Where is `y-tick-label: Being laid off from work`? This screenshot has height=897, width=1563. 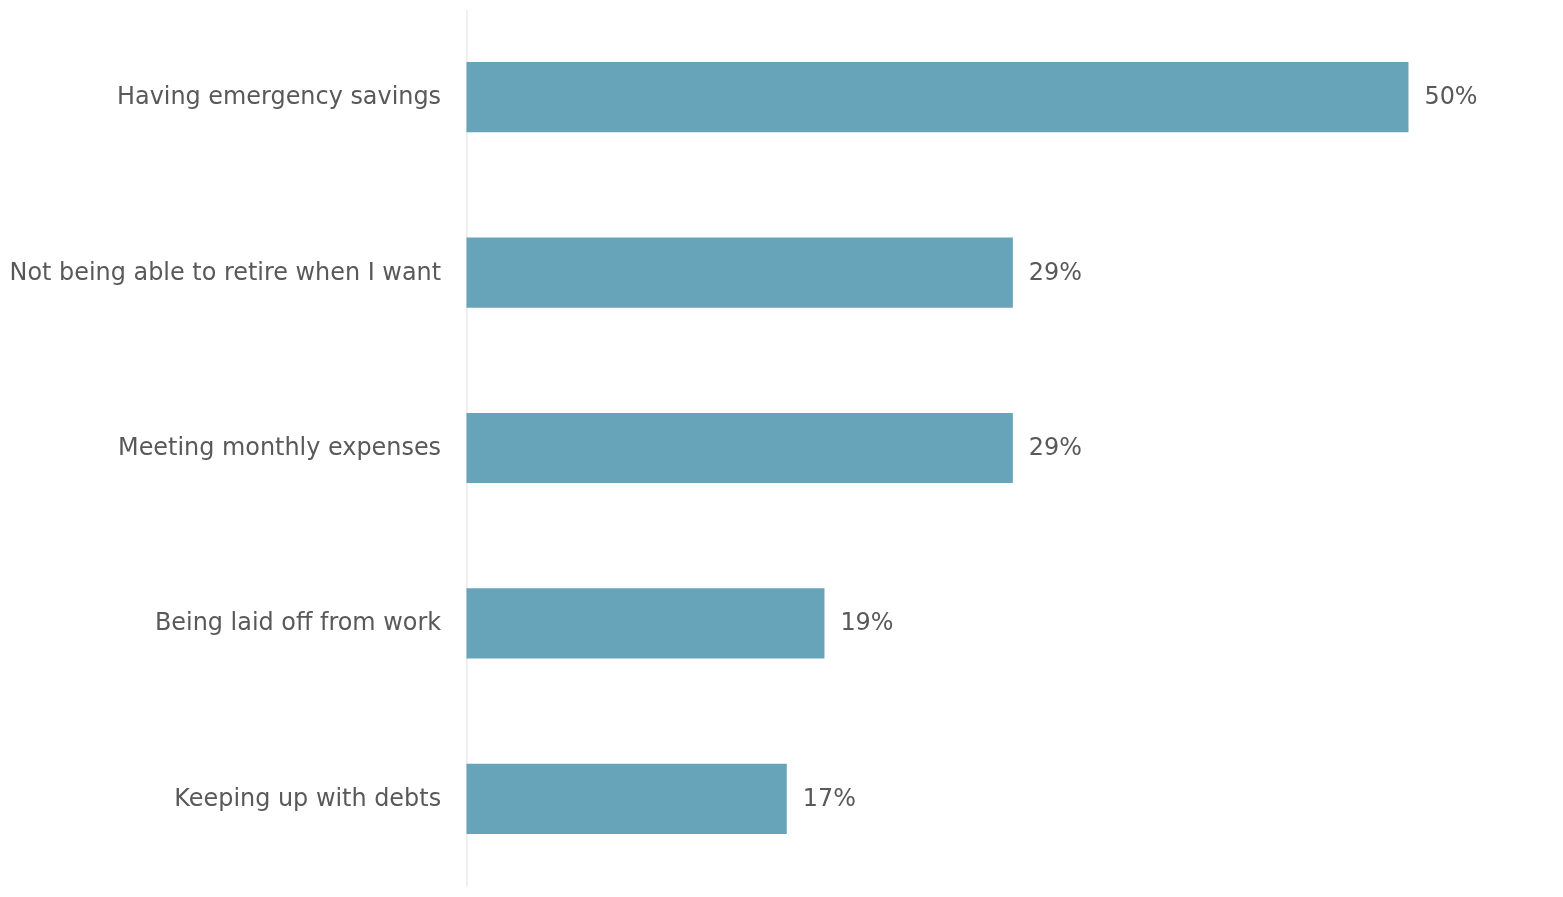
y-tick-label: Being laid off from work is located at coordinates (298, 622).